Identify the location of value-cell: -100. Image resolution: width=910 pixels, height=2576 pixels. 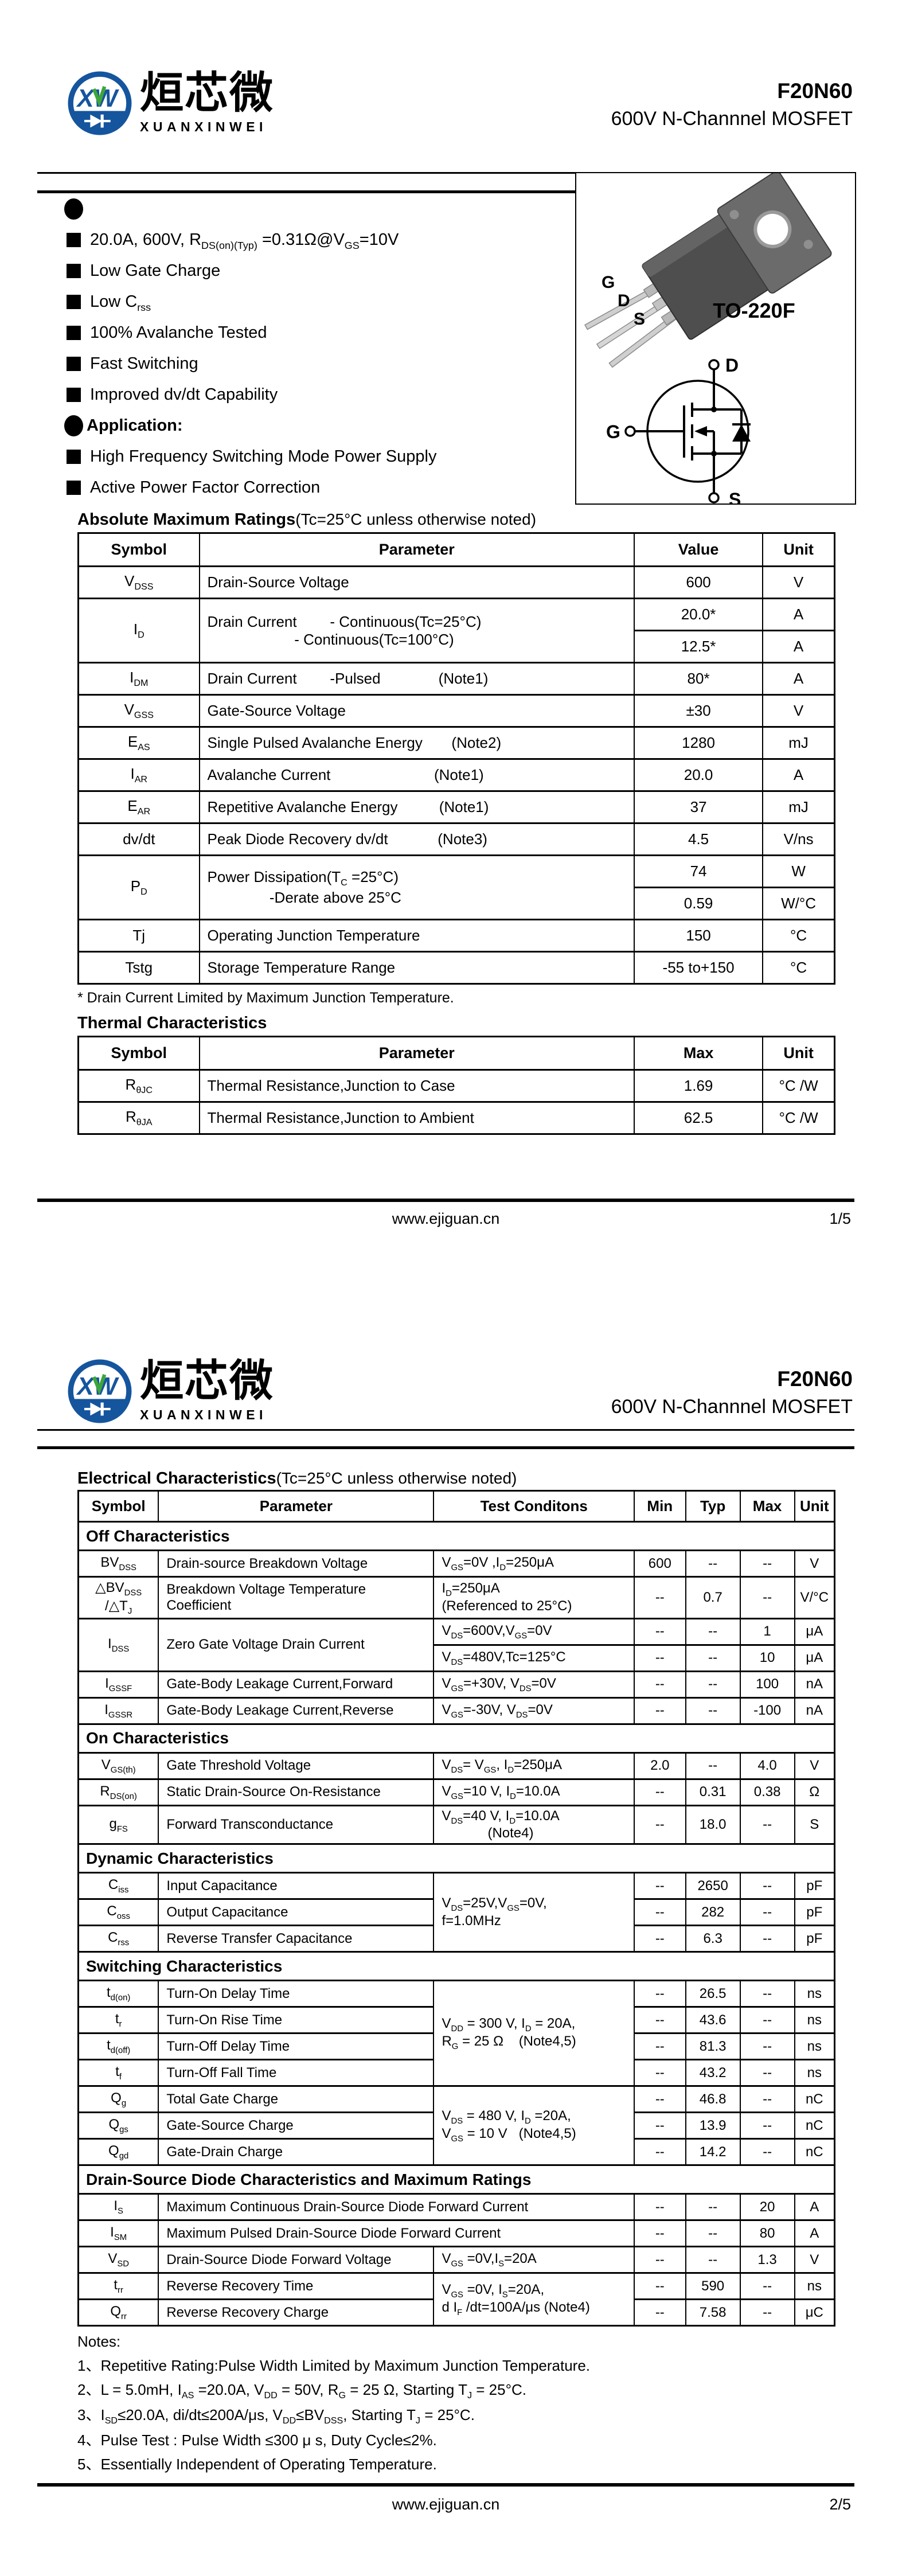
(767, 1711).